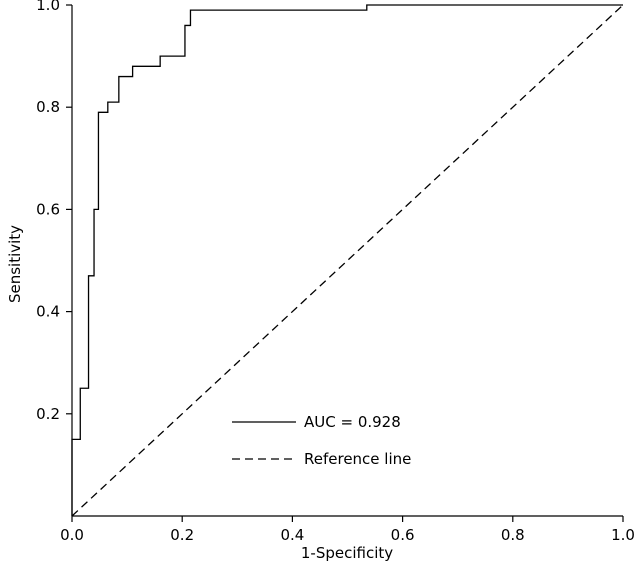 The image size is (636, 571). Describe the element at coordinates (347, 553) in the screenshot. I see `x-axis-title: 1-Specificity` at that location.